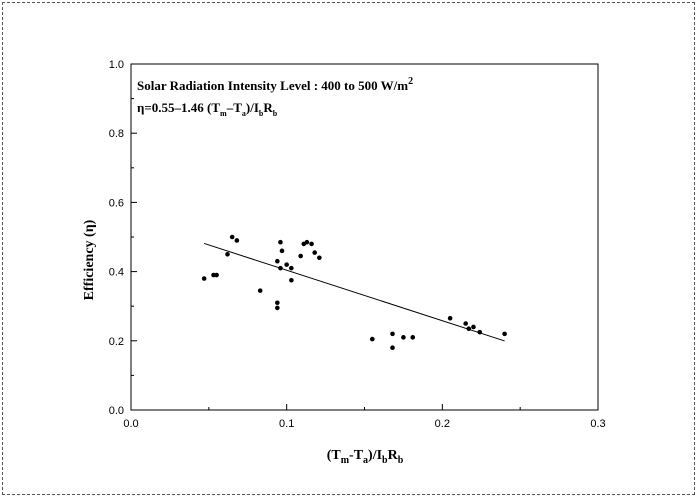 Image resolution: width=699 pixels, height=499 pixels. Describe the element at coordinates (116, 411) in the screenshot. I see `y-tick-label: 0.0` at that location.